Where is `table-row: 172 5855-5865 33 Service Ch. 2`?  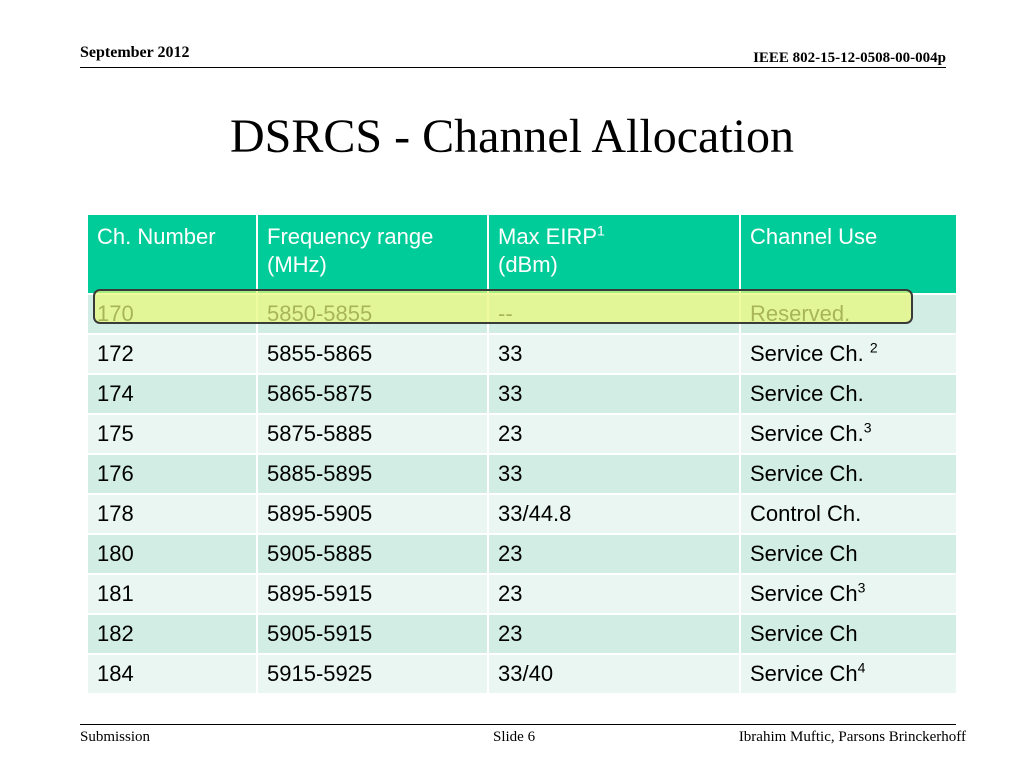
table-row: 172 5855-5865 33 Service Ch. 2 is located at coordinates (522, 354).